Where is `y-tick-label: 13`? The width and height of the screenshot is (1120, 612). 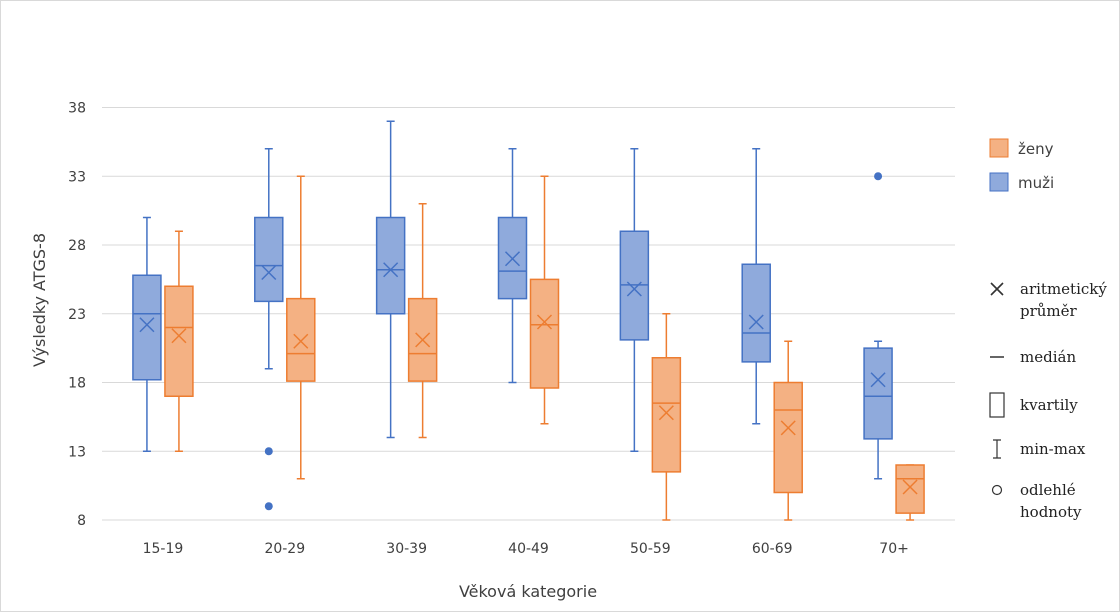
y-tick-label: 13 is located at coordinates (77, 452).